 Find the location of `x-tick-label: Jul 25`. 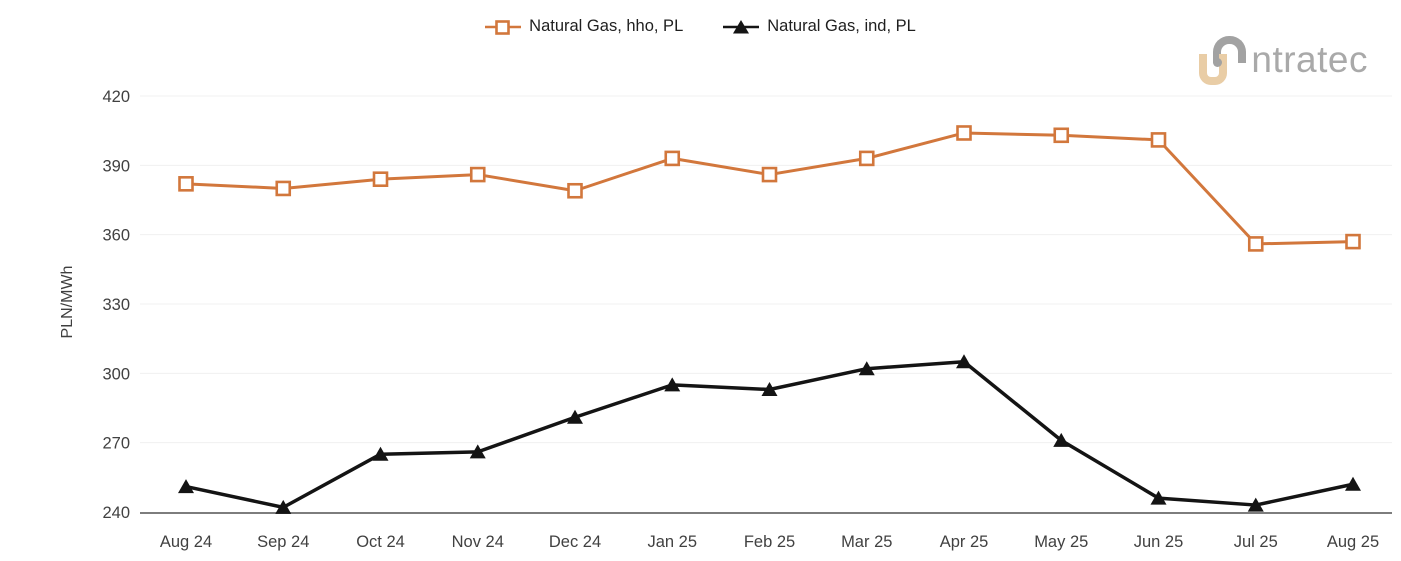

x-tick-label: Jul 25 is located at coordinates (1256, 542).